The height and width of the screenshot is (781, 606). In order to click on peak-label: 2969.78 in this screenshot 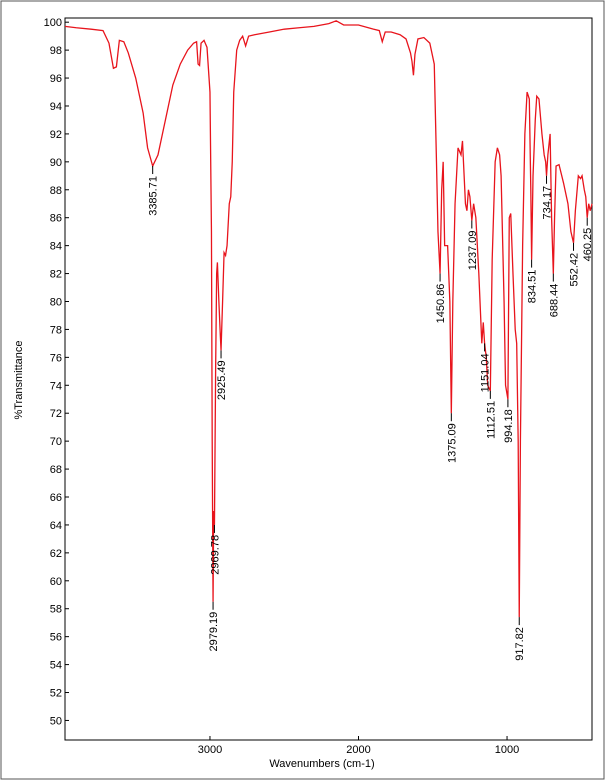, I will do `click(215, 555)`.